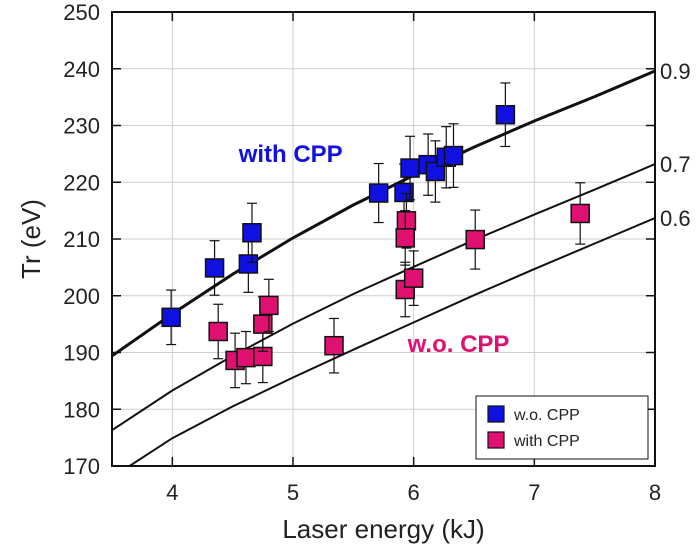 Image resolution: width=700 pixels, height=547 pixels. What do you see at coordinates (675, 164) in the screenshot?
I see `curve-label: 0.7` at bounding box center [675, 164].